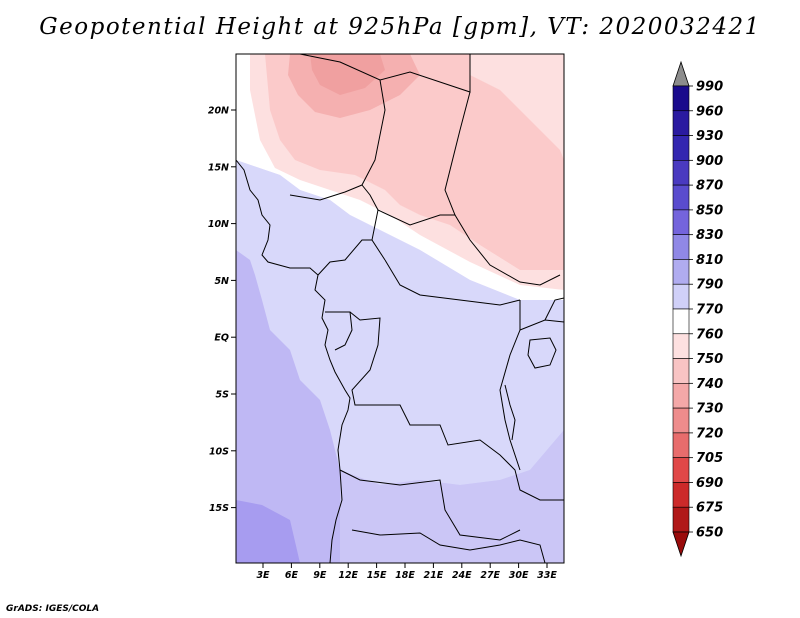  I want to click on border-drc, so click(456, 406).